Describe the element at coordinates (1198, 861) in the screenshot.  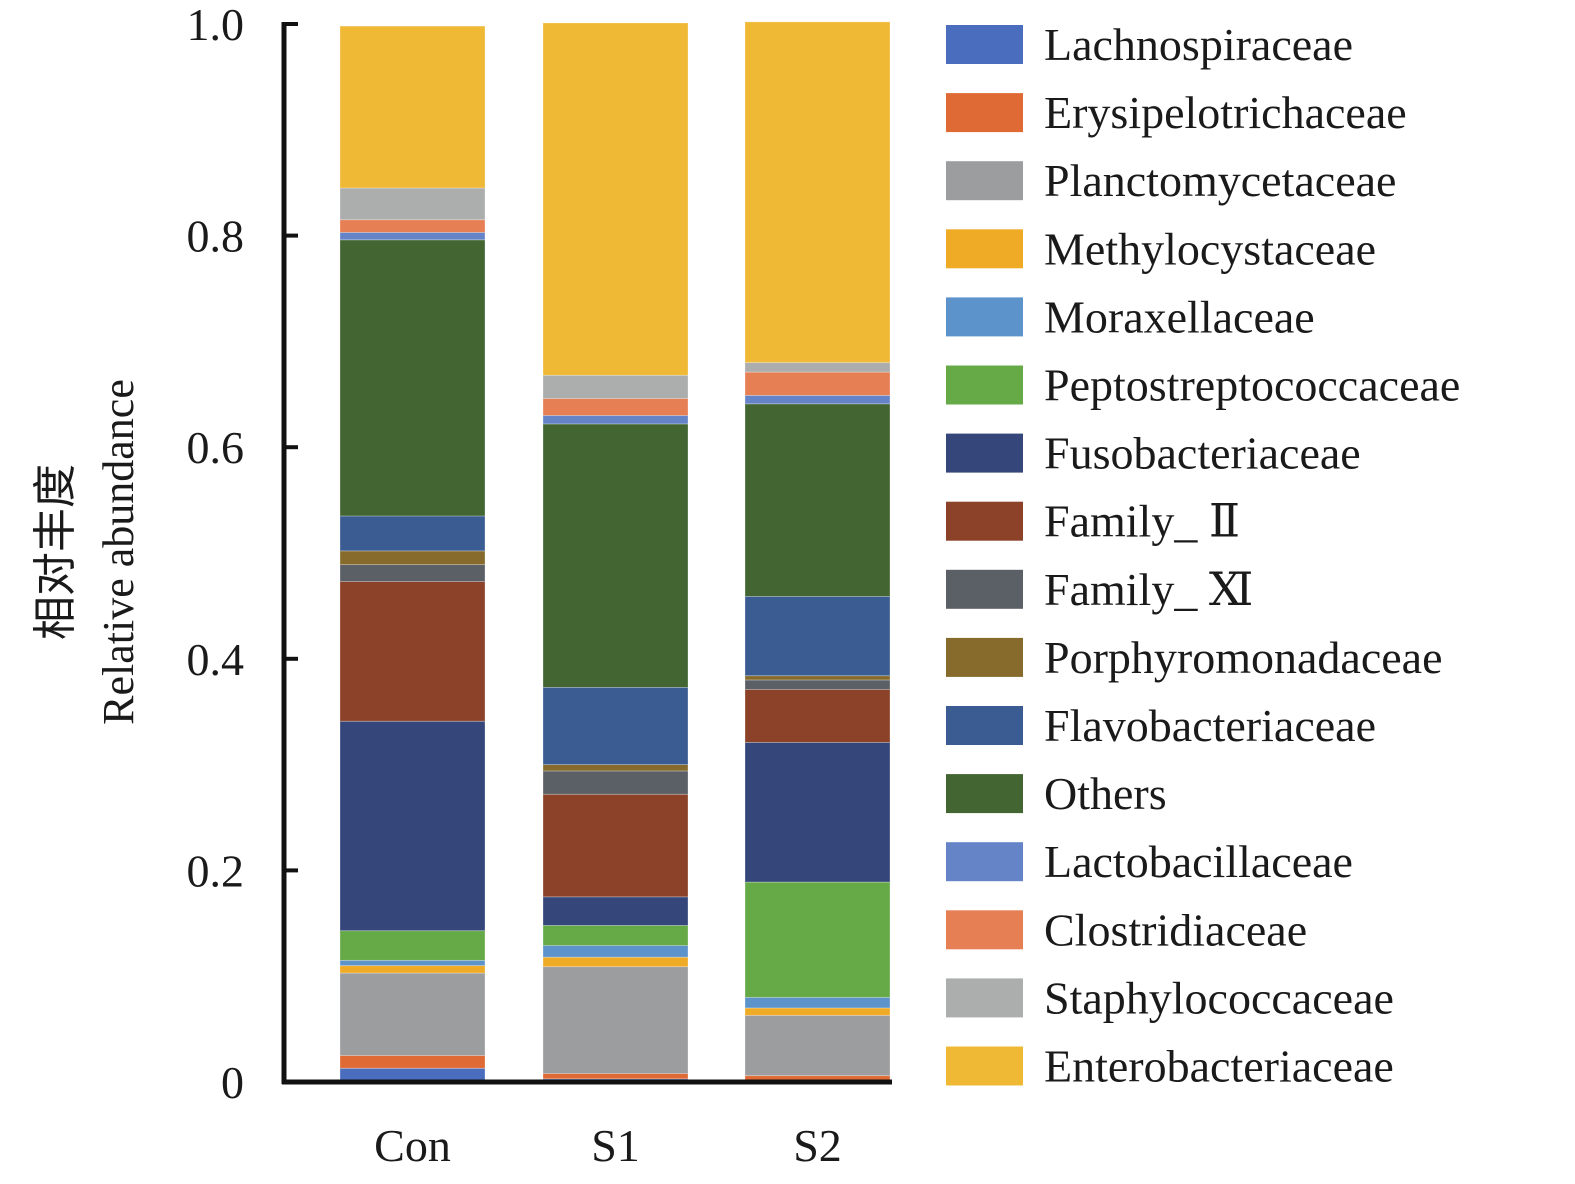
I see `legend-label: Lactobacillaceae` at that location.